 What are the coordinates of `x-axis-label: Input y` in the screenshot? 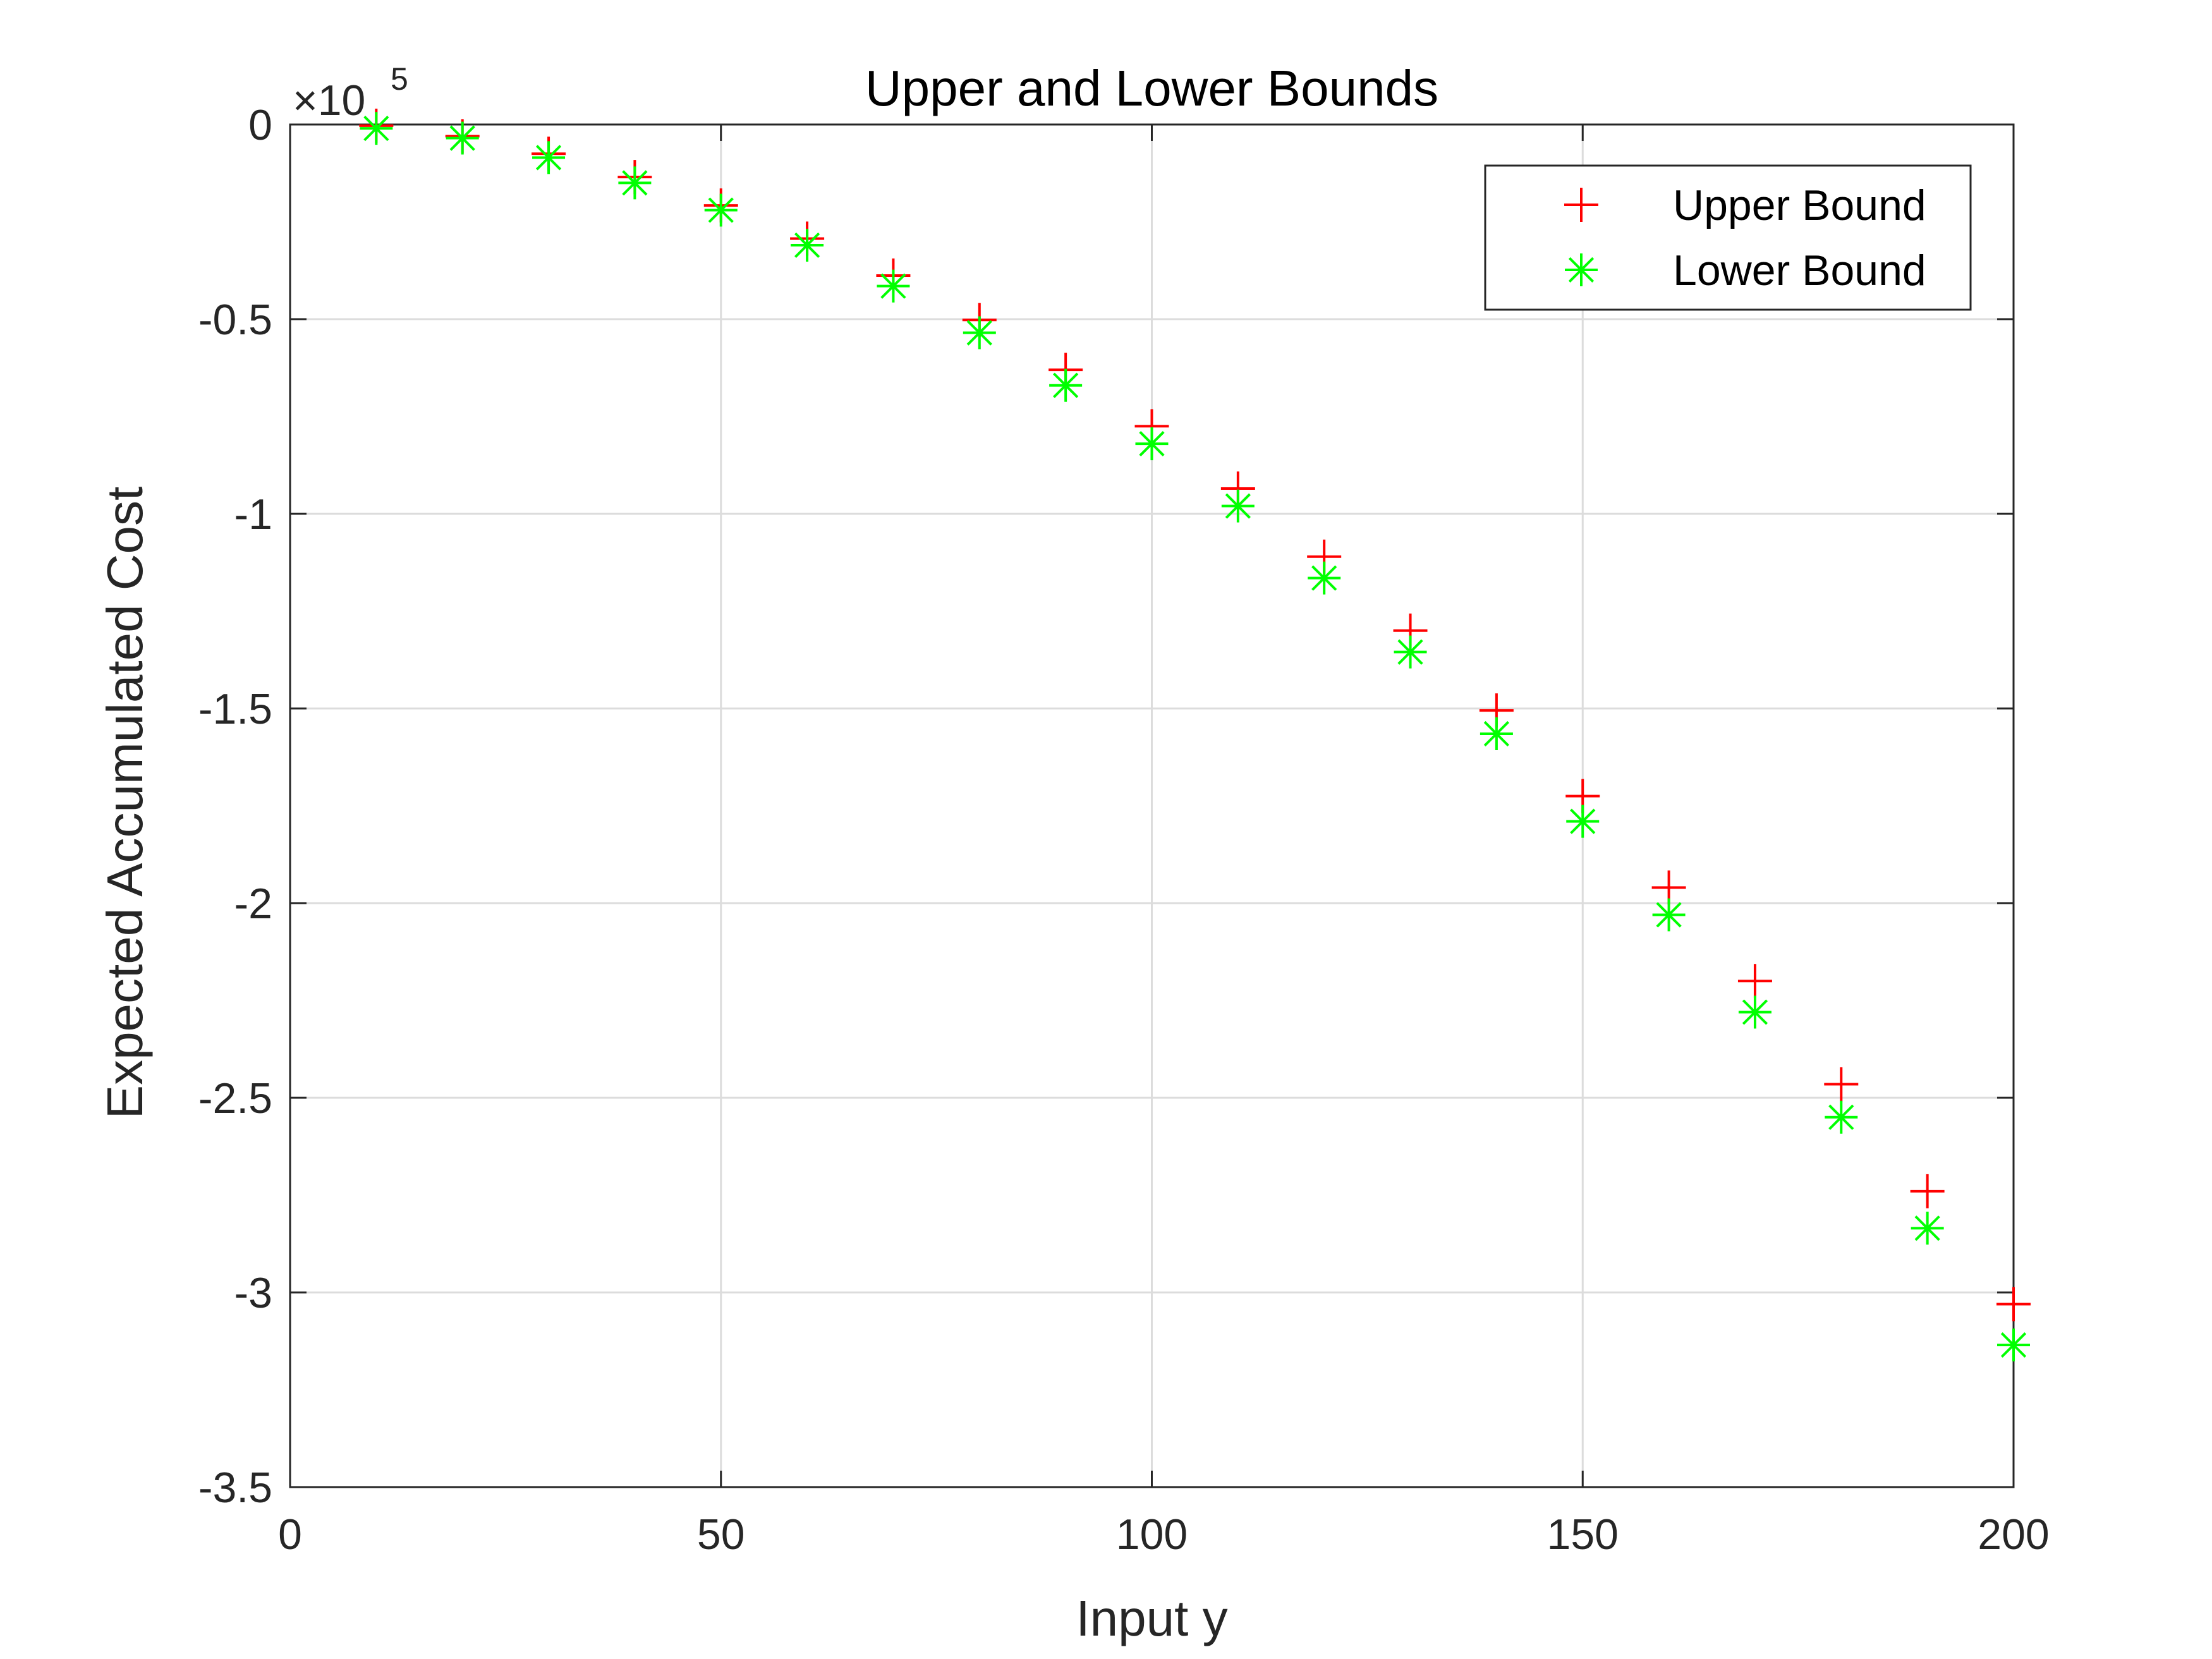 It's located at (1151, 1618).